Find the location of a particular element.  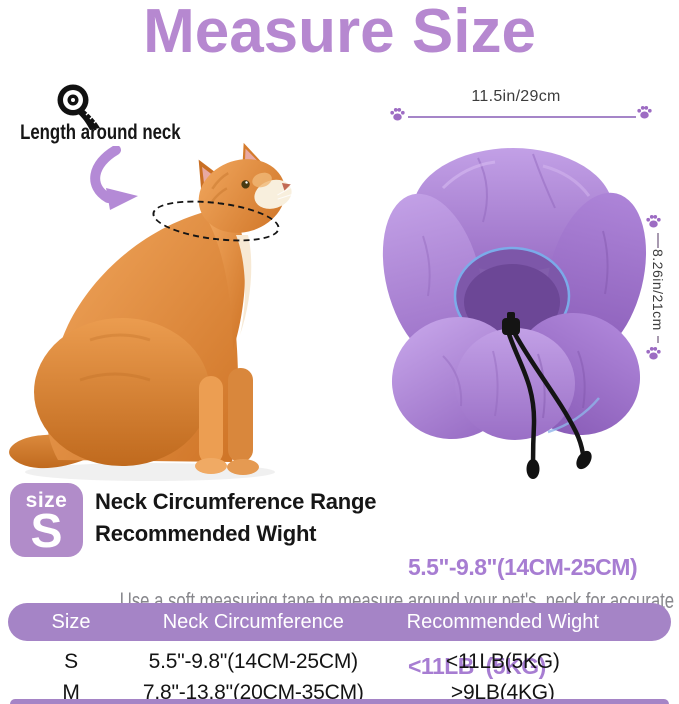

cell-neck-circumference: 5.5"-9.8"(14CM-25CM) is located at coordinates (253, 661).